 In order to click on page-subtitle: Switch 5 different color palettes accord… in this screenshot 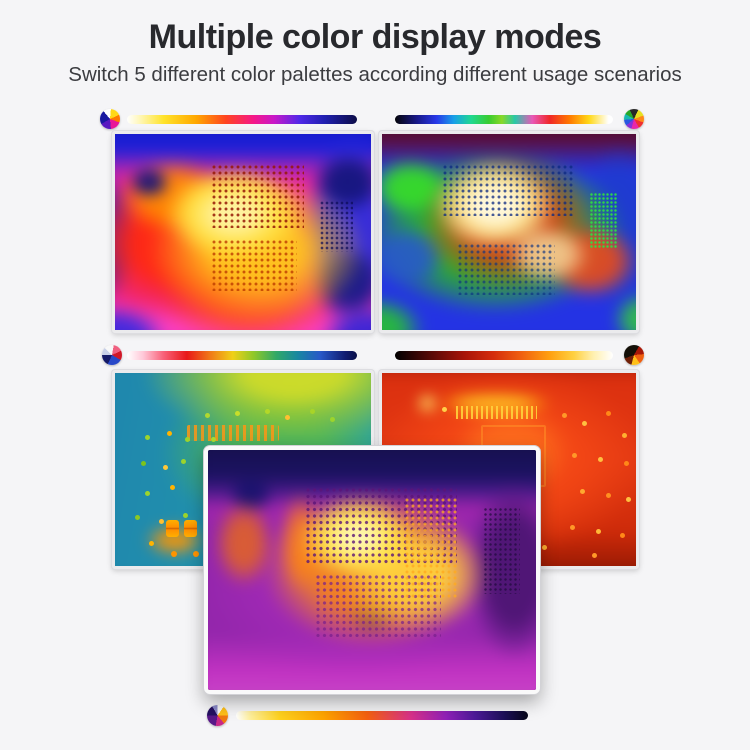, I will do `click(375, 74)`.